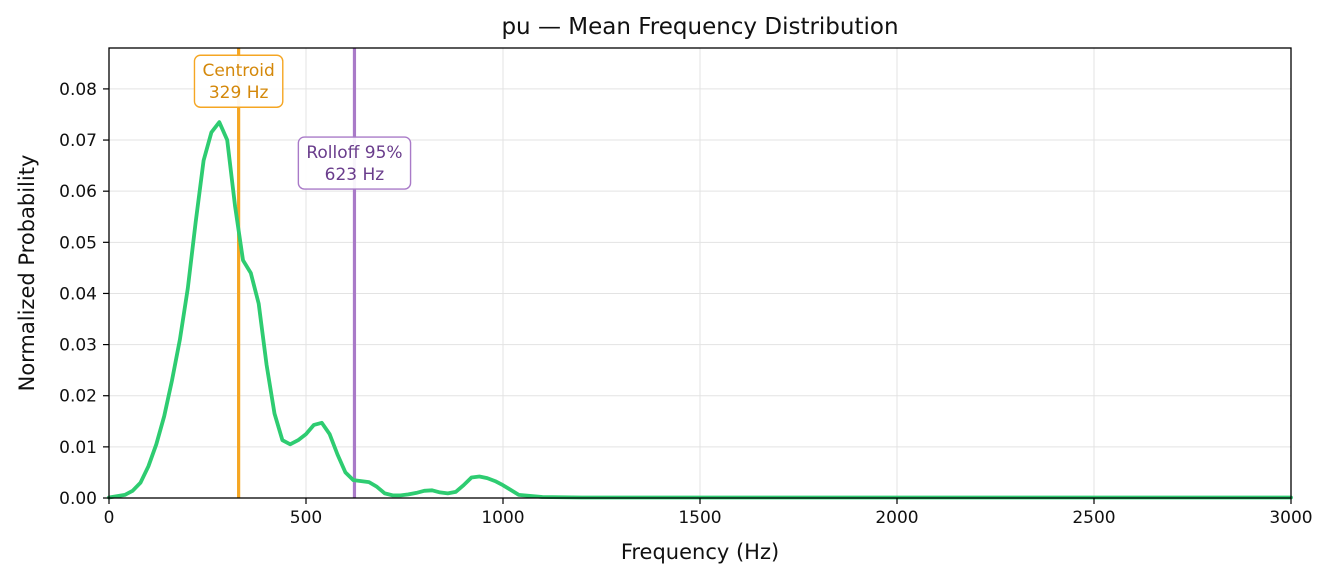 The image size is (1332, 580). Describe the element at coordinates (502, 518) in the screenshot. I see `x-tick-label: 1000` at that location.